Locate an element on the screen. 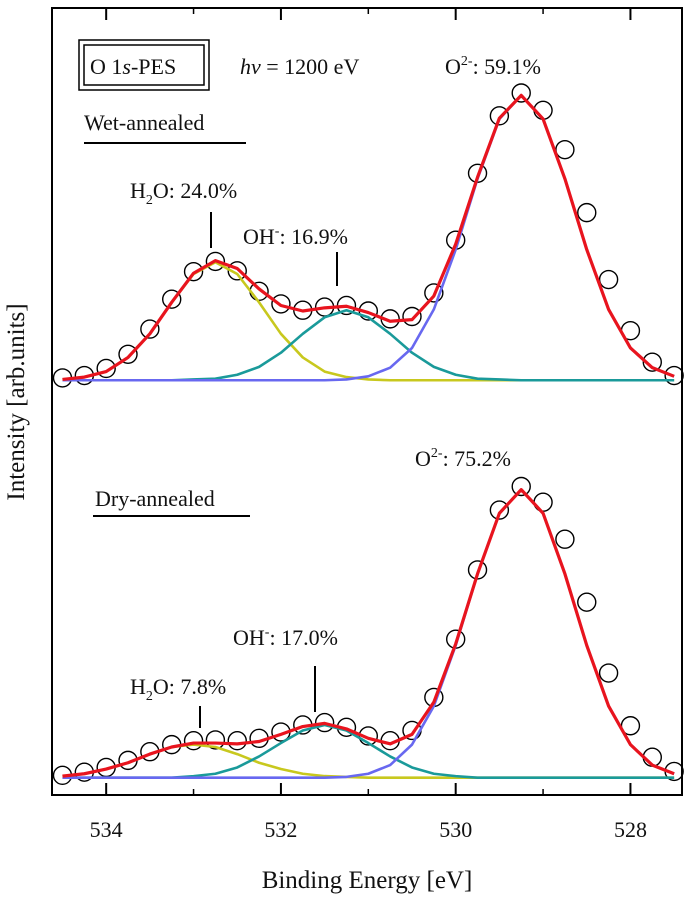 This screenshot has height=904, width=685. annotation: O 1s-PES is located at coordinates (133, 66).